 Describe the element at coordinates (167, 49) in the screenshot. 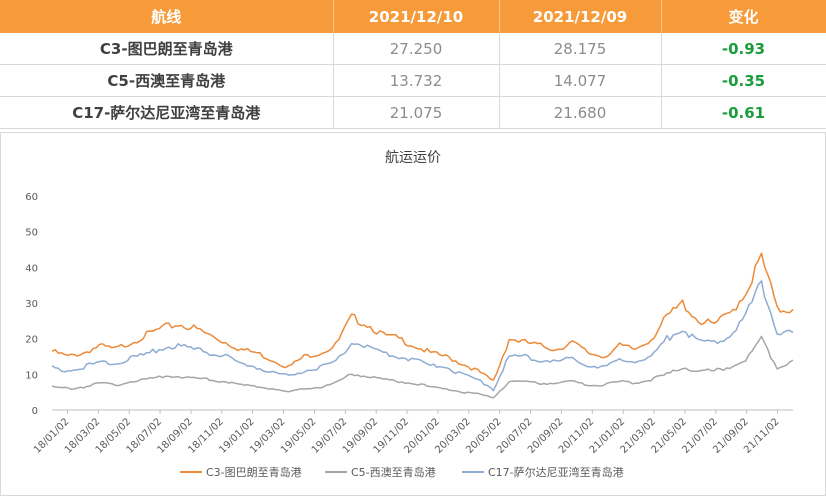

I see `route-name: C3-图巴朗至青岛港` at that location.